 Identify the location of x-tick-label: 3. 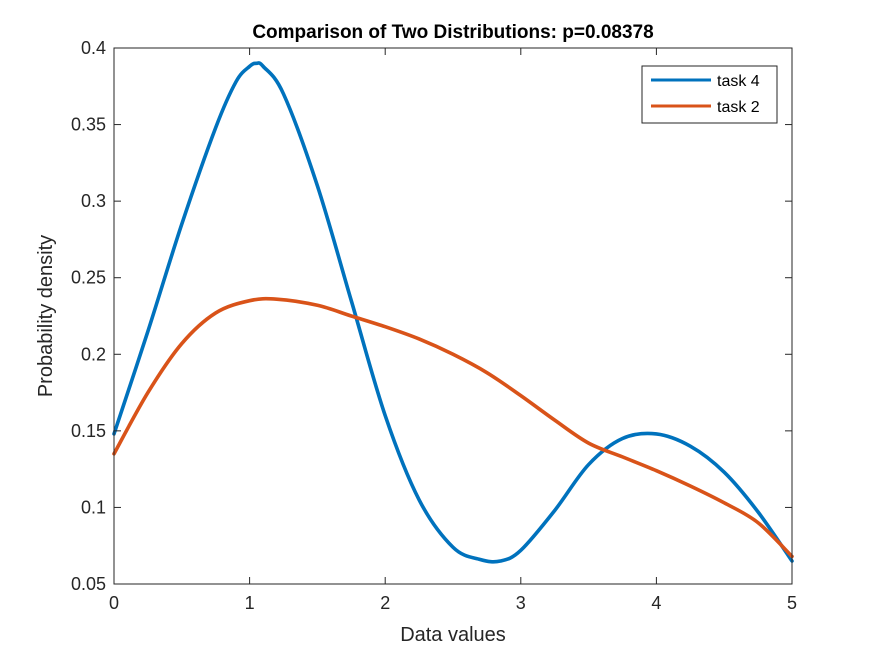
(521, 603).